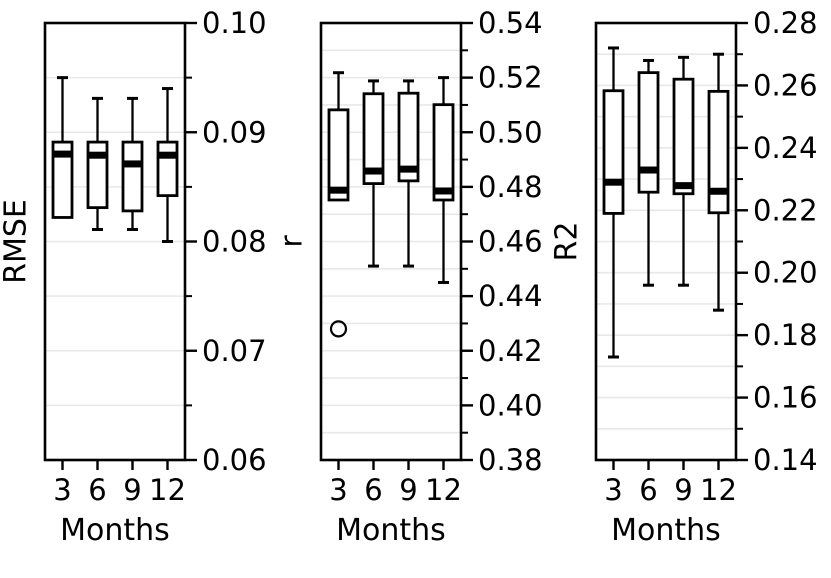 The height and width of the screenshot is (578, 831). What do you see at coordinates (785, 273) in the screenshot?
I see `y-tick-label: 0.20` at bounding box center [785, 273].